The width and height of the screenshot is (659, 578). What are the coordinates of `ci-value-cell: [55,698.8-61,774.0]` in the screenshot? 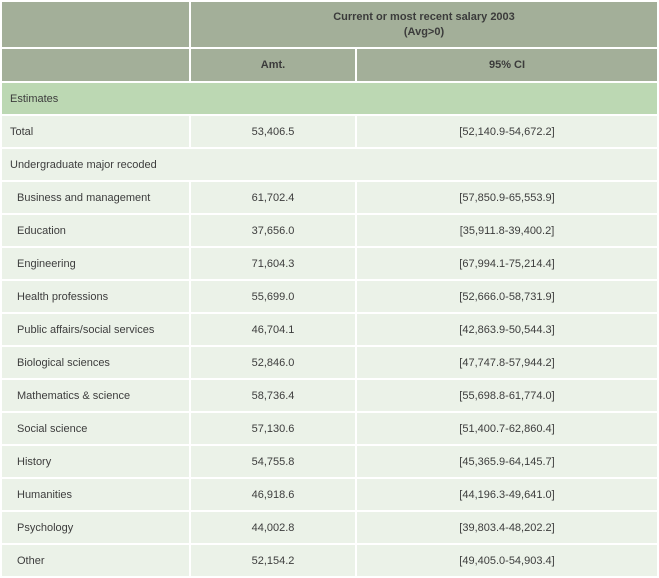 It's located at (507, 395).